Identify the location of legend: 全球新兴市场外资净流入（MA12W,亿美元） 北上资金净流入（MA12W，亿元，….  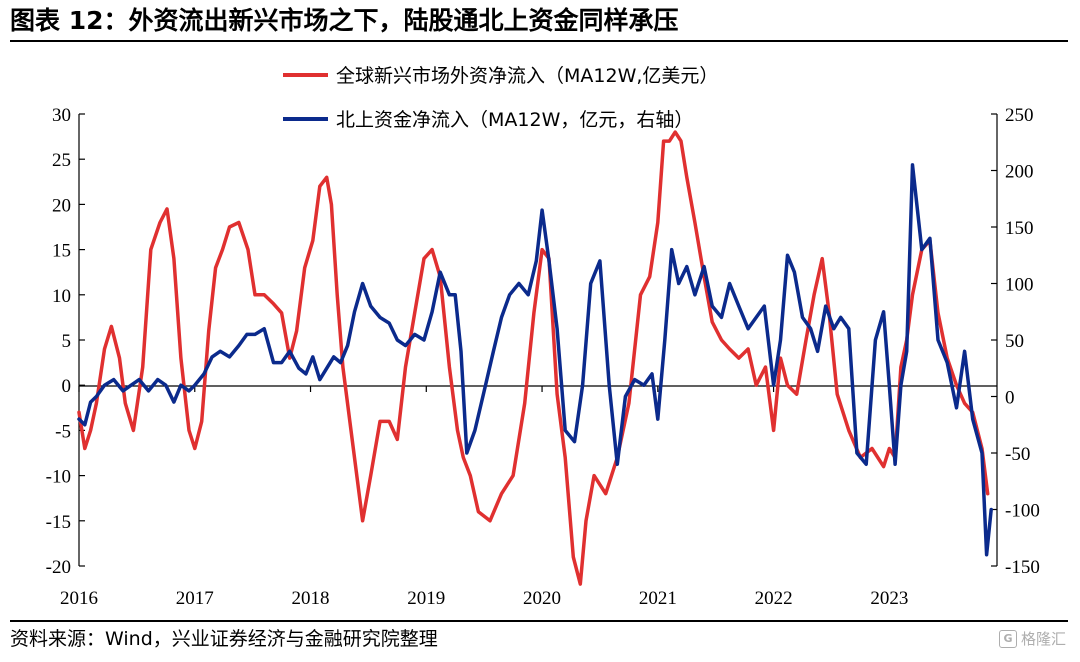
(500, 98).